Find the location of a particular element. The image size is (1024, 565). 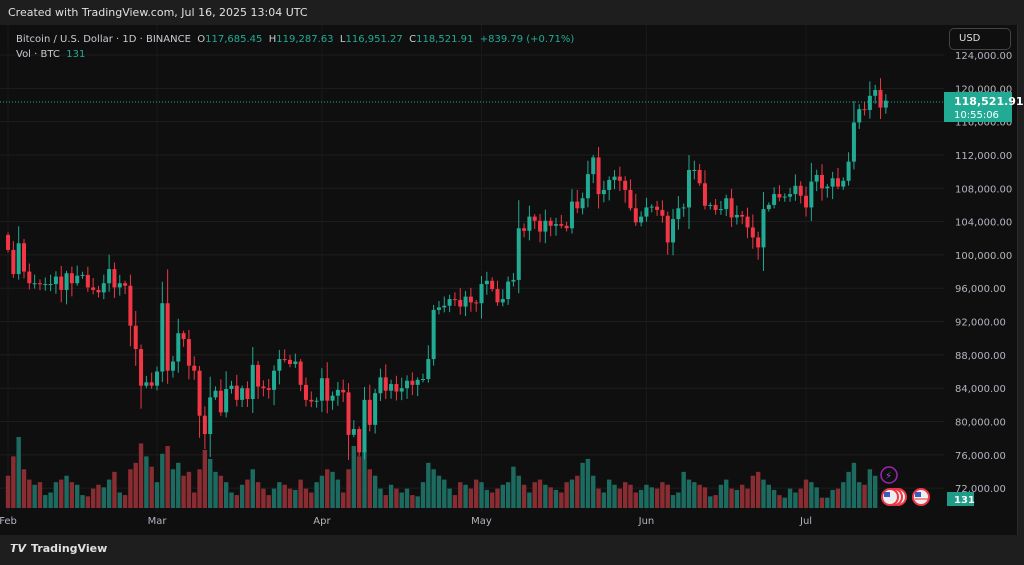

y-tick-label: 88,000.00 is located at coordinates (980, 356).